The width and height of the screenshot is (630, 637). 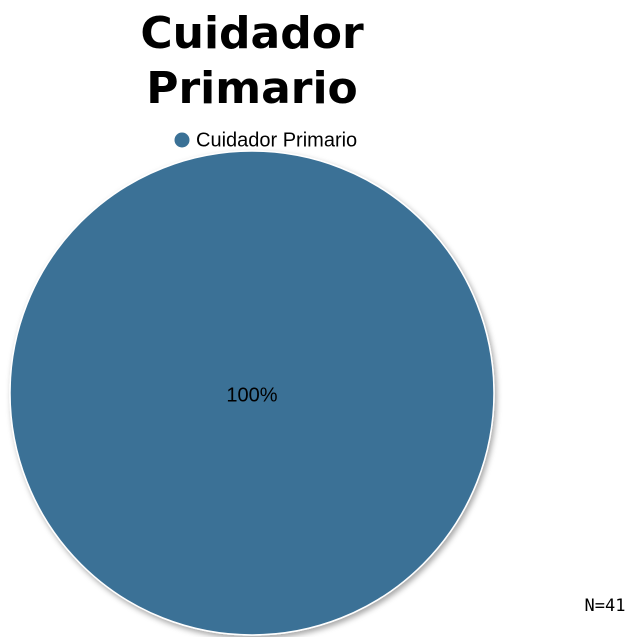 What do you see at coordinates (182, 140) in the screenshot?
I see `legend-marker` at bounding box center [182, 140].